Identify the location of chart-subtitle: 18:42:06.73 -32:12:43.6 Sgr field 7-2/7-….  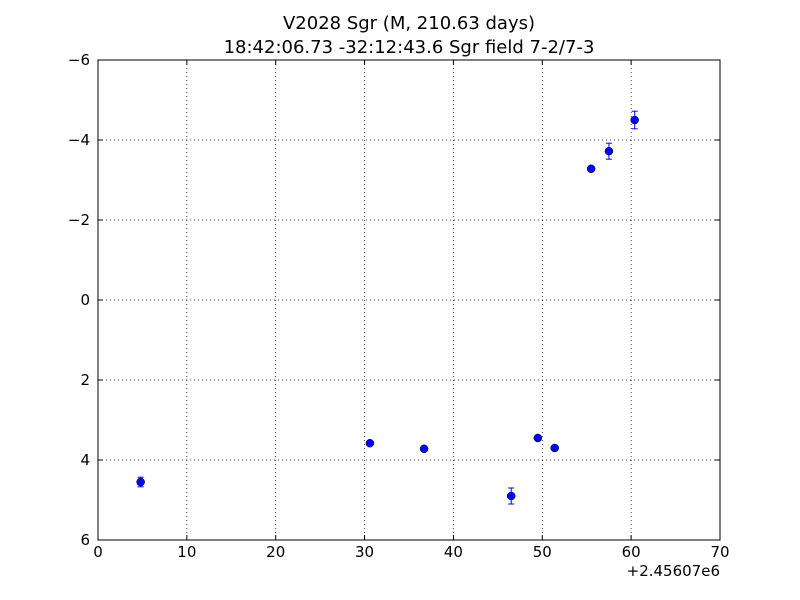
(409, 47).